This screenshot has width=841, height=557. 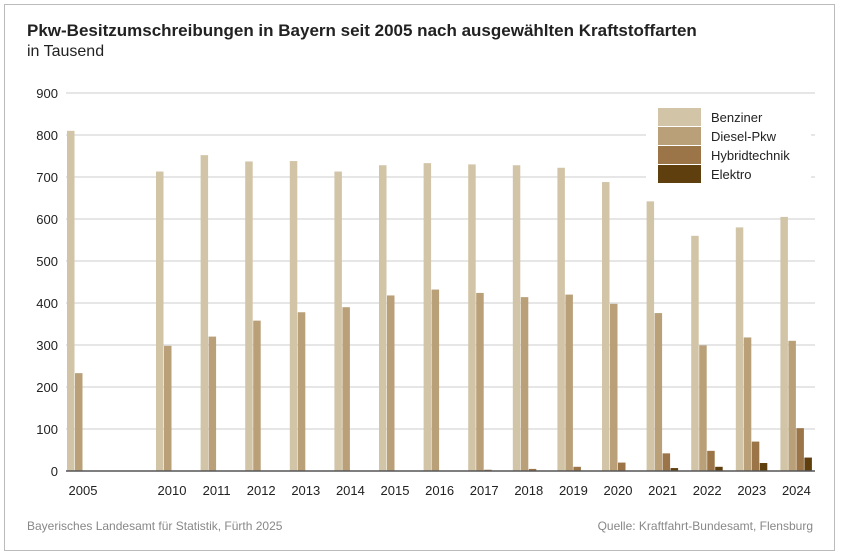 I want to click on bar-diesel-pkw-2010, so click(x=168, y=408).